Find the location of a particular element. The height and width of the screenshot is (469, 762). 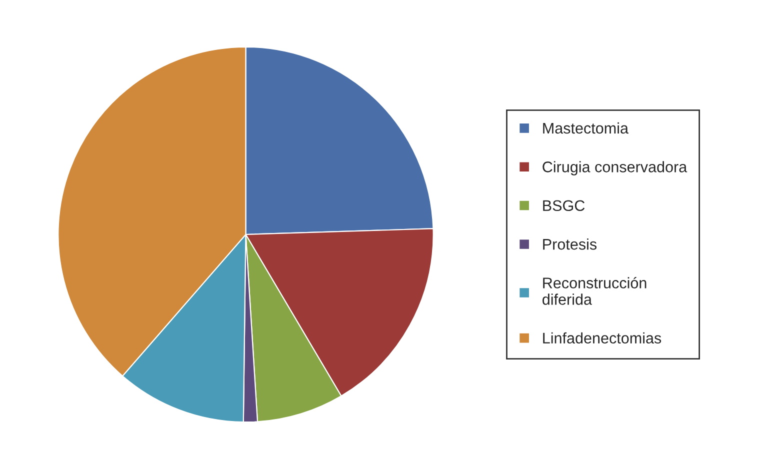

legend-label: BSGC is located at coordinates (564, 206).